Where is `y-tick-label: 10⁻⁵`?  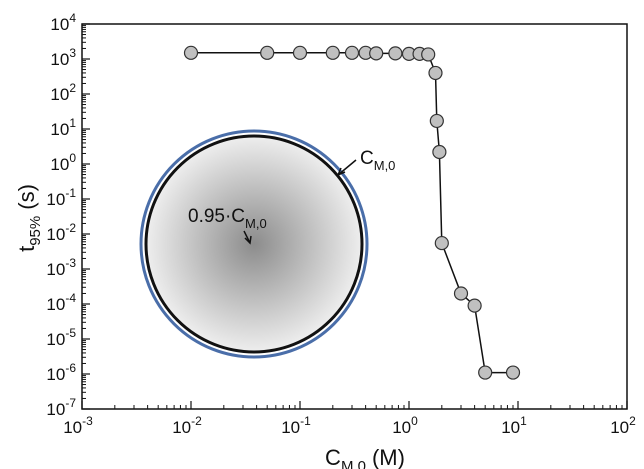
y-tick-label: 10⁻⁵ is located at coordinates (61, 337).